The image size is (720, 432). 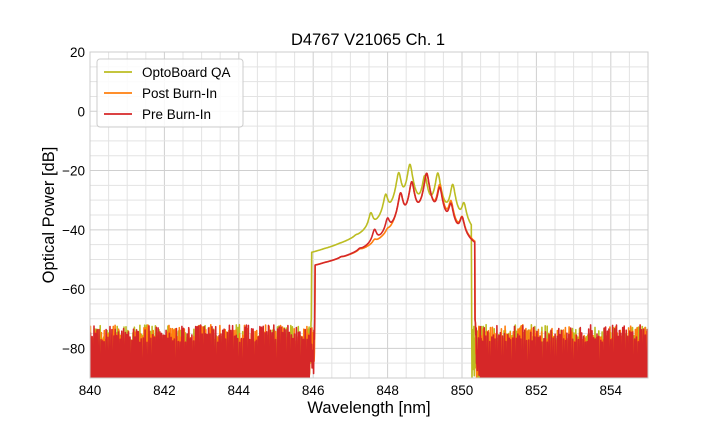 What do you see at coordinates (239, 390) in the screenshot?
I see `x-tick-label: 844` at bounding box center [239, 390].